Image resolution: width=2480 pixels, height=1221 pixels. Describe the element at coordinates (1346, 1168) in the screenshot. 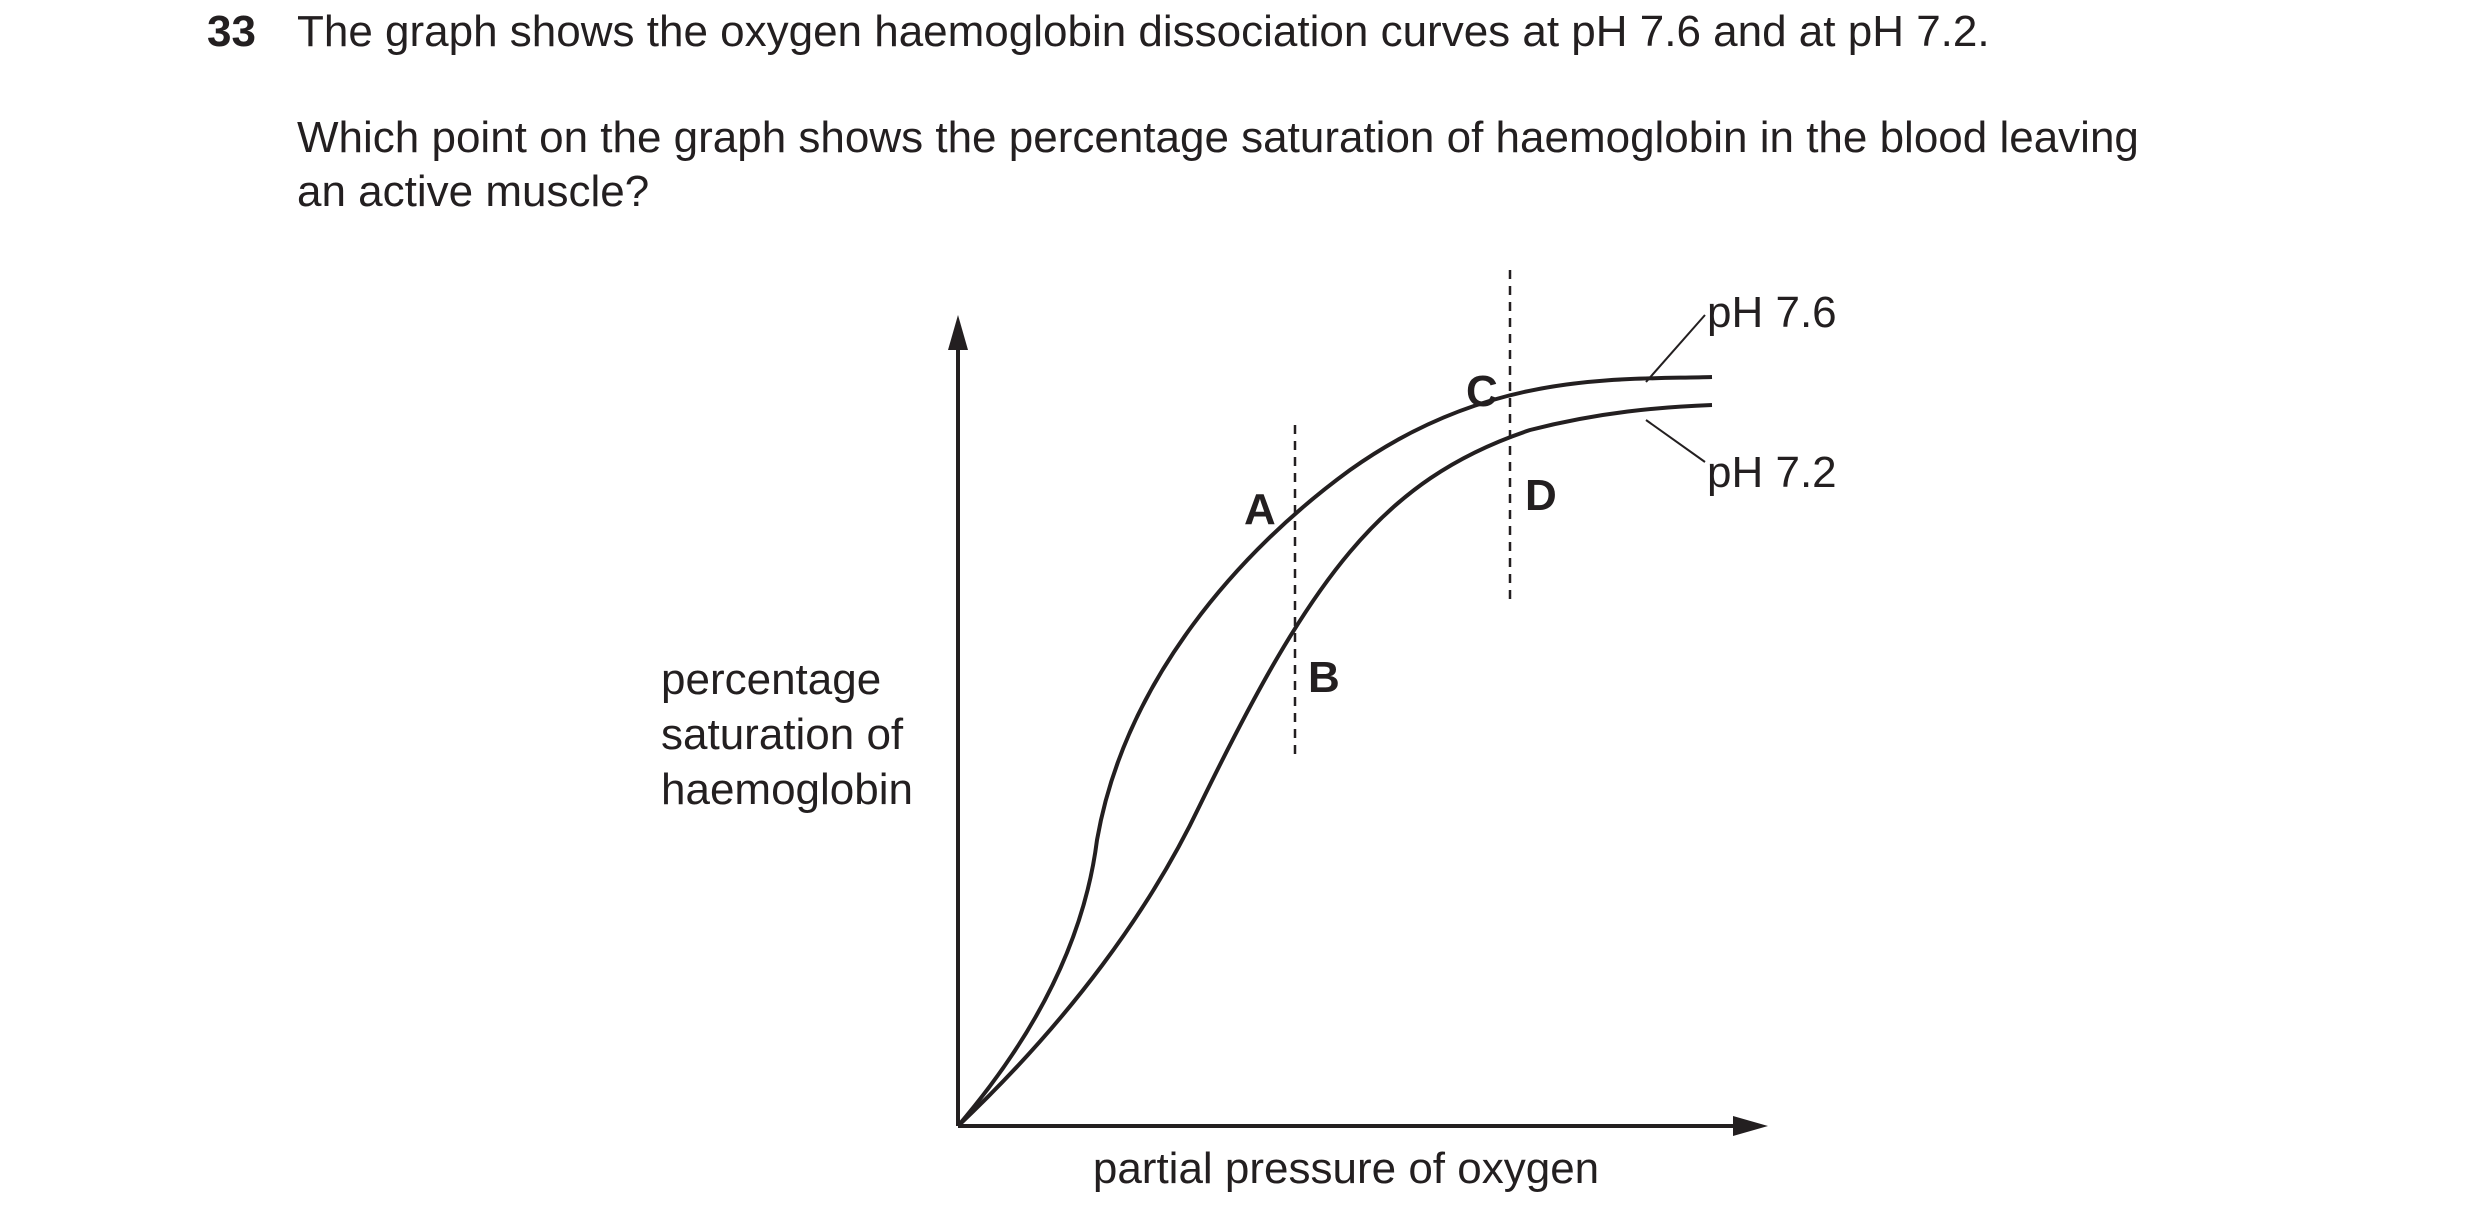

I see `x-axis-label: partial pressure of oxygen` at that location.